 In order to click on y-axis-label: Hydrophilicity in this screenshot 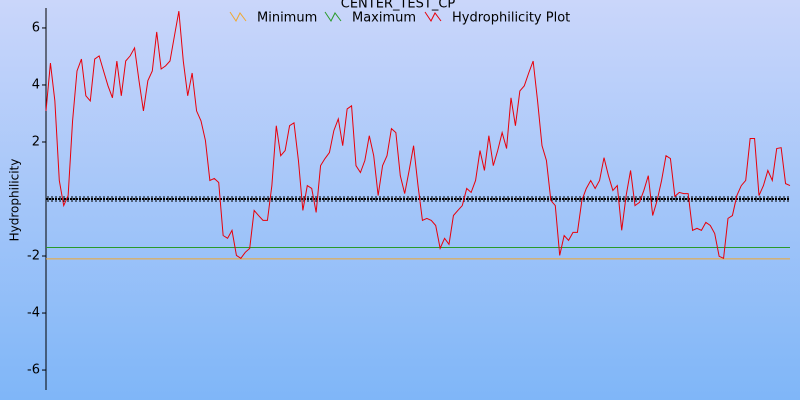, I will do `click(15, 200)`.